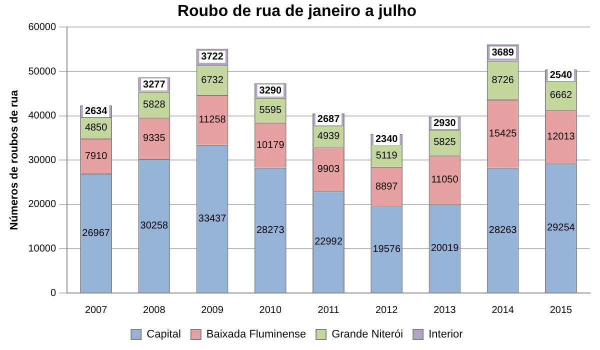 The width and height of the screenshot is (600, 350). I want to click on data-label: 3277, so click(154, 84).